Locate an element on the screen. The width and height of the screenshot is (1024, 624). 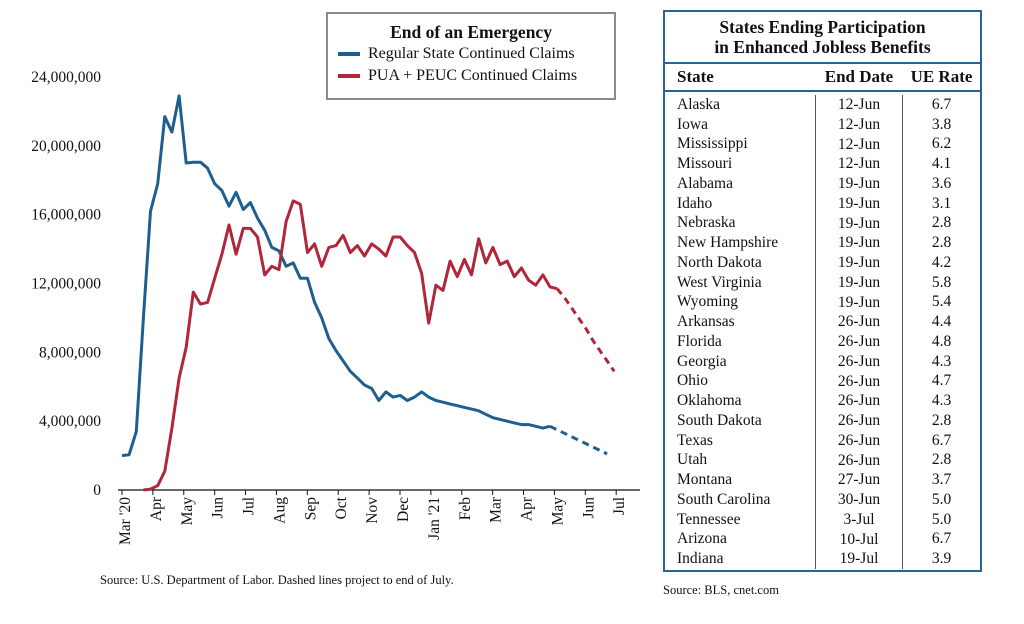
table-row: Mississippi 12-Jun 6.2 is located at coordinates (822, 144).